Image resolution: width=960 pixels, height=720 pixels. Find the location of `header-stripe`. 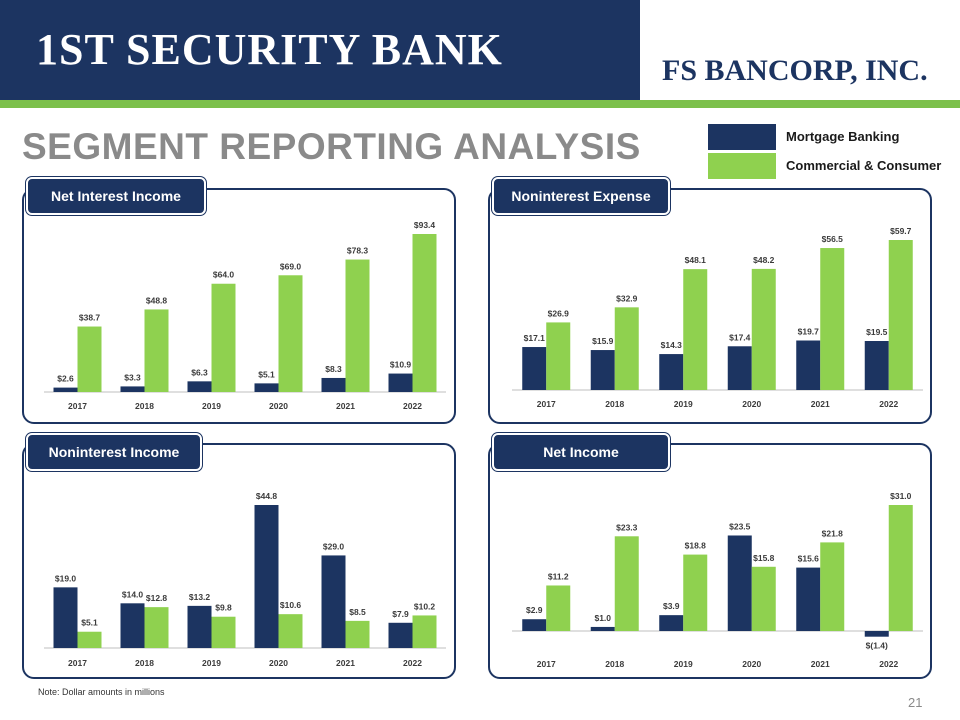

header-stripe is located at coordinates (480, 104).